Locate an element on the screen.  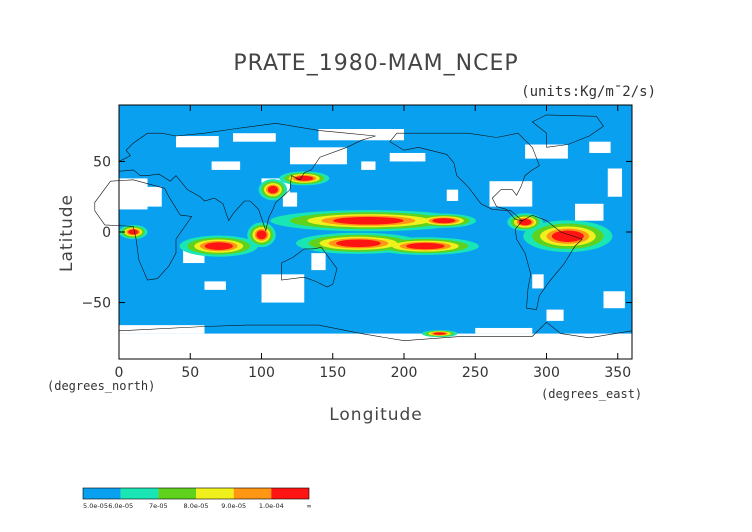
colorbar-frame is located at coordinates (196, 493).